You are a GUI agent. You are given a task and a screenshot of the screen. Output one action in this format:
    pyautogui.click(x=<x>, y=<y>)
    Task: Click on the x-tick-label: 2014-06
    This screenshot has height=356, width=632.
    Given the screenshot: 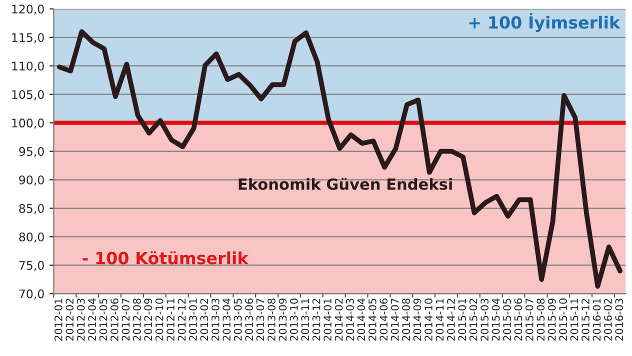 What is the action you would take?
    pyautogui.click(x=384, y=319)
    